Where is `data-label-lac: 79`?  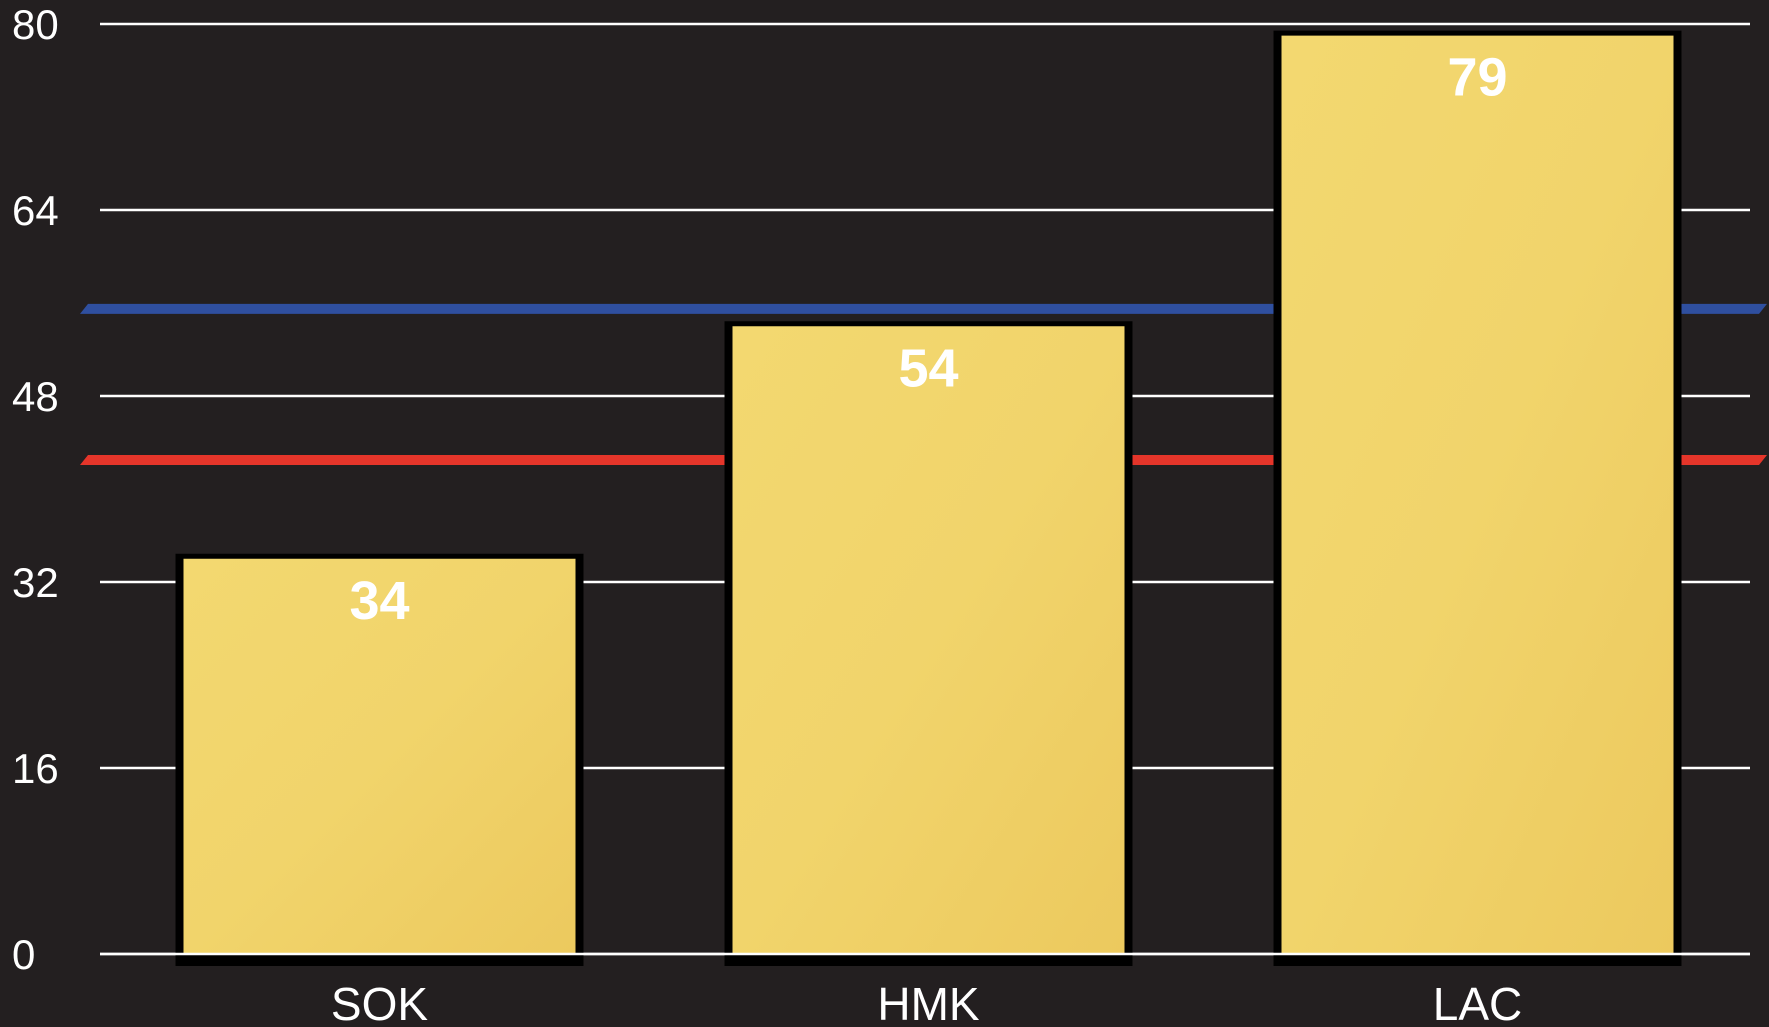 data-label-lac: 79 is located at coordinates (1477, 78).